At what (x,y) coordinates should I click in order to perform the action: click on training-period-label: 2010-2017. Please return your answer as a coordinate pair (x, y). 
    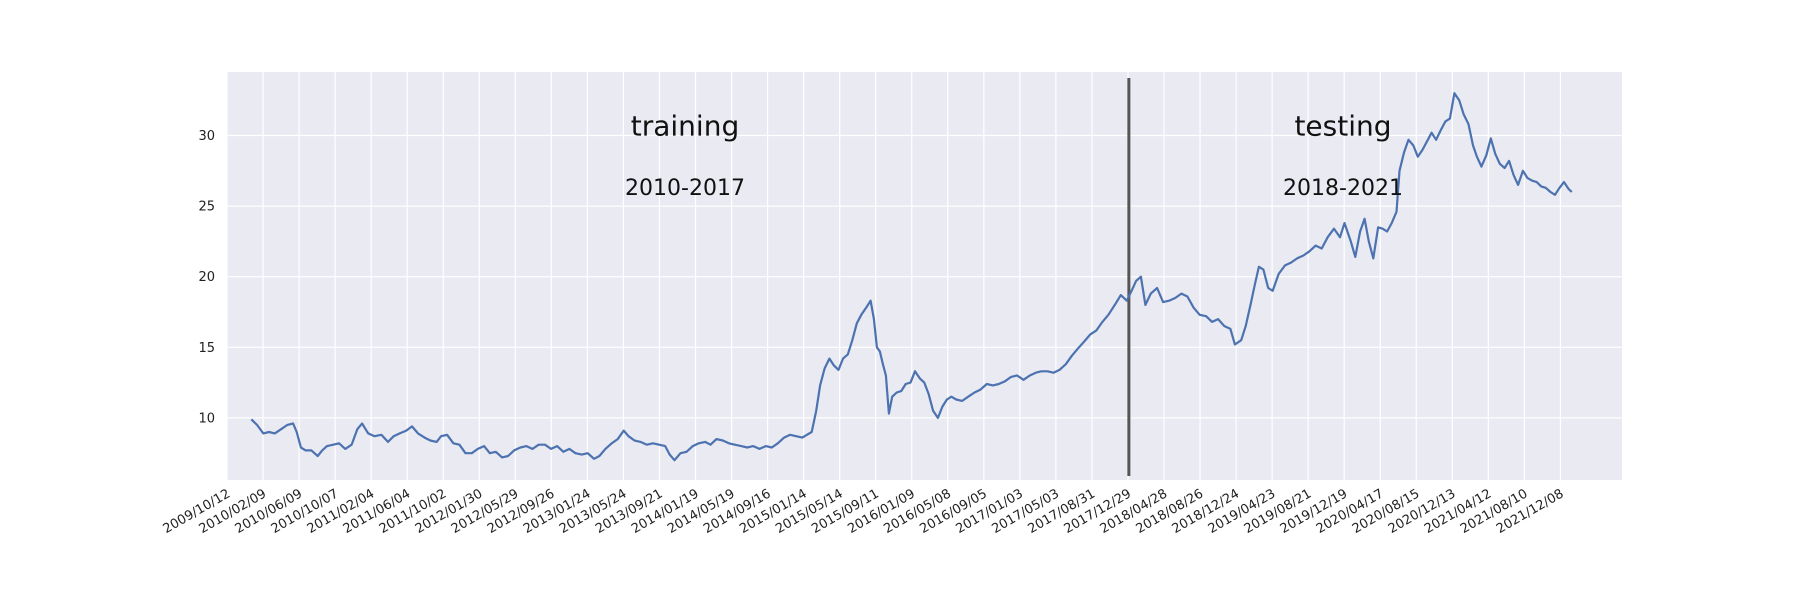
    Looking at the image, I should click on (685, 188).